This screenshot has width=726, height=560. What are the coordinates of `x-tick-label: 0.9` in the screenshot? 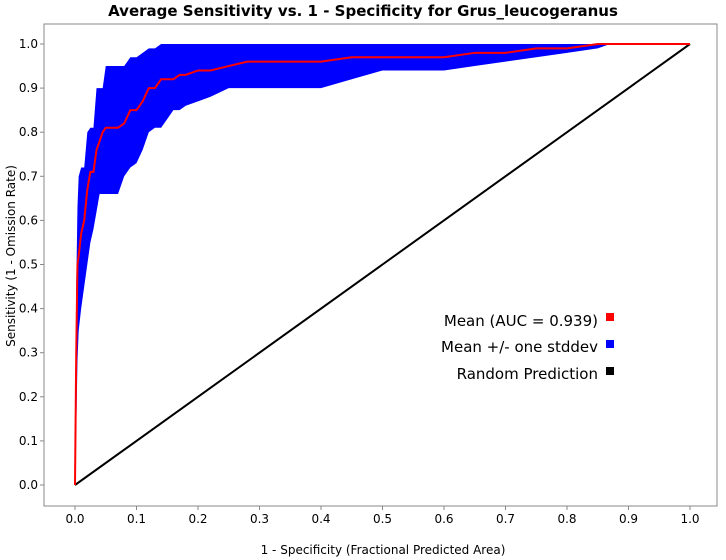 It's located at (628, 519).